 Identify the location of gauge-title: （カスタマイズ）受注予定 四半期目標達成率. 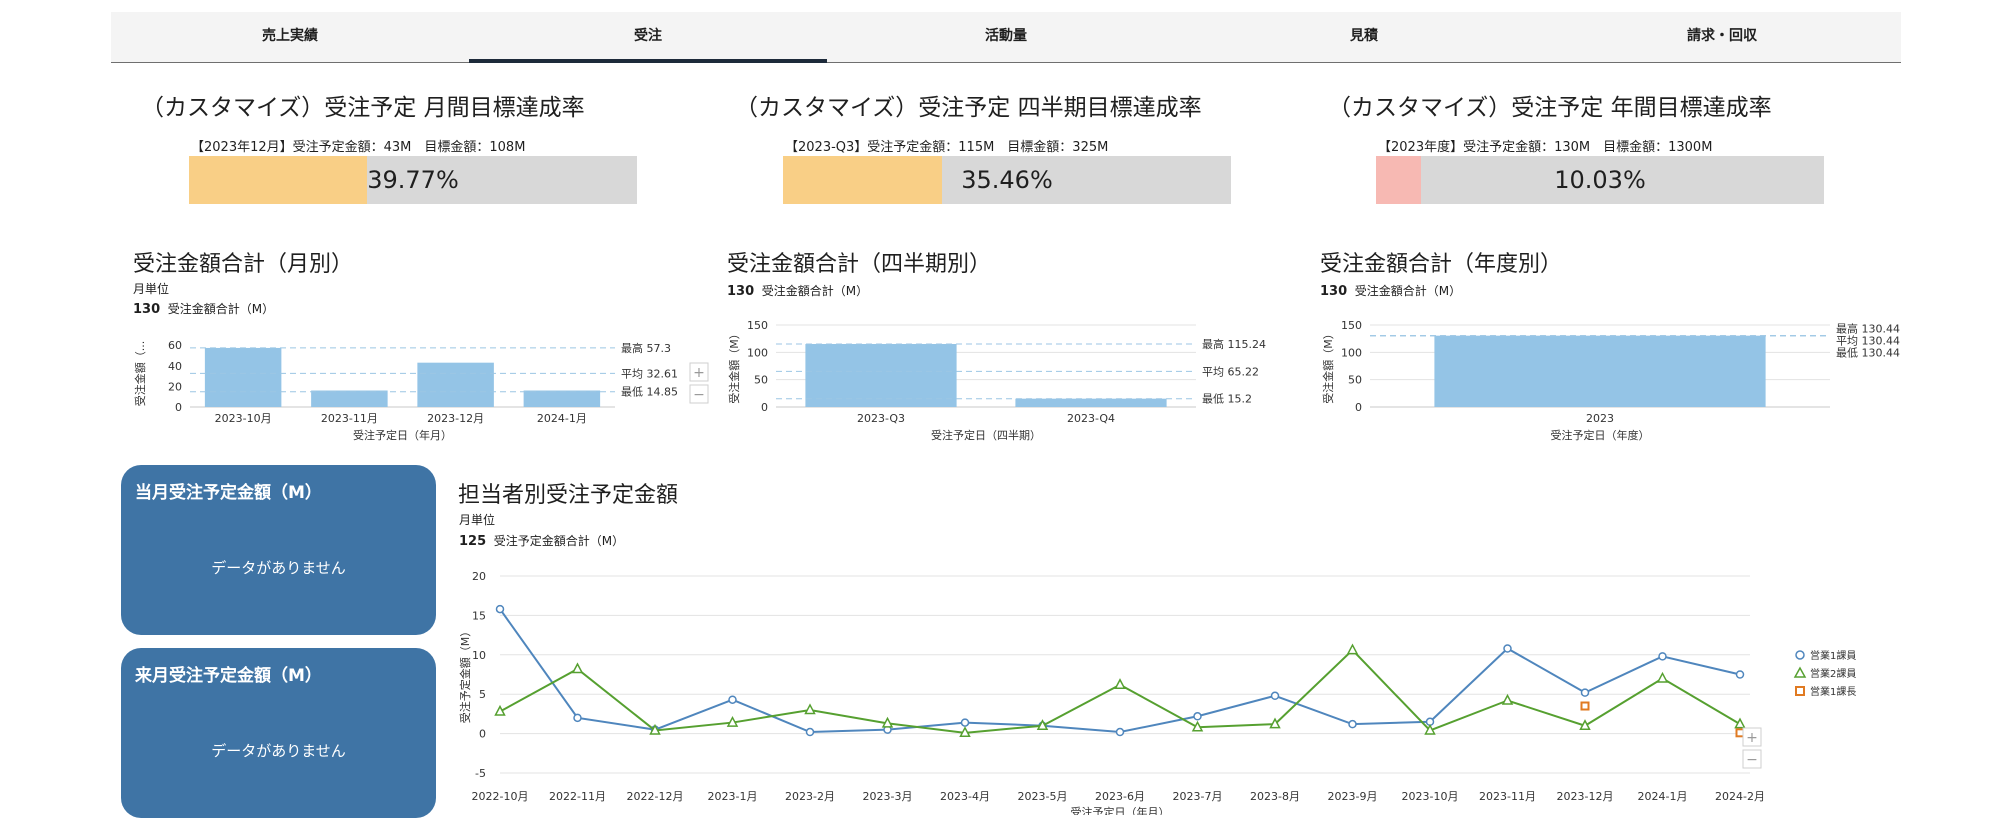
(968, 108).